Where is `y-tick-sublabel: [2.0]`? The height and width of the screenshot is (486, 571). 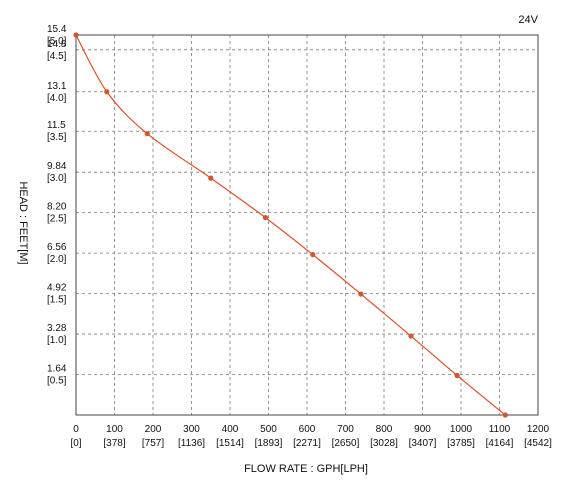 y-tick-sublabel: [2.0] is located at coordinates (57, 259).